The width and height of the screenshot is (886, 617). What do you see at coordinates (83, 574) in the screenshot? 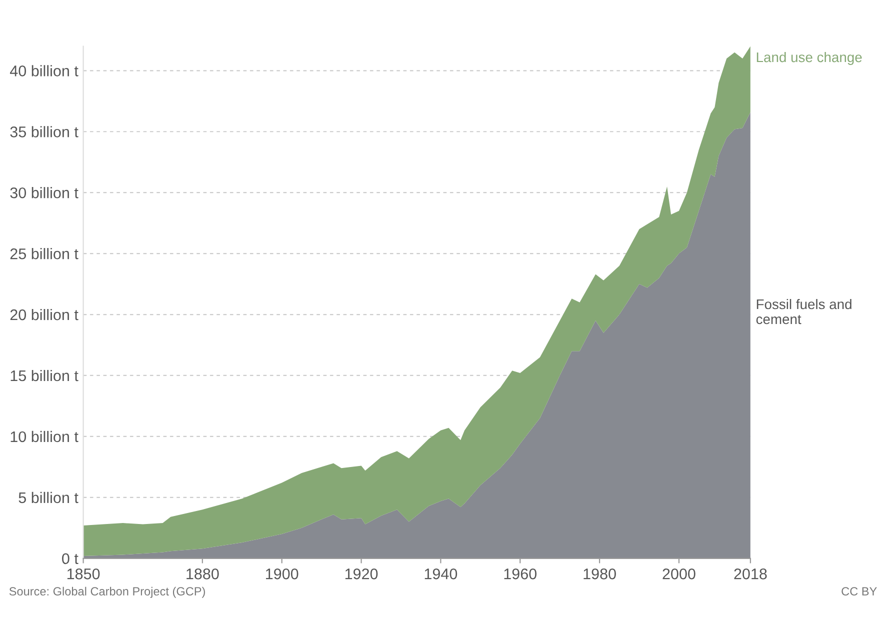
I see `x-tick-label: 1850` at bounding box center [83, 574].